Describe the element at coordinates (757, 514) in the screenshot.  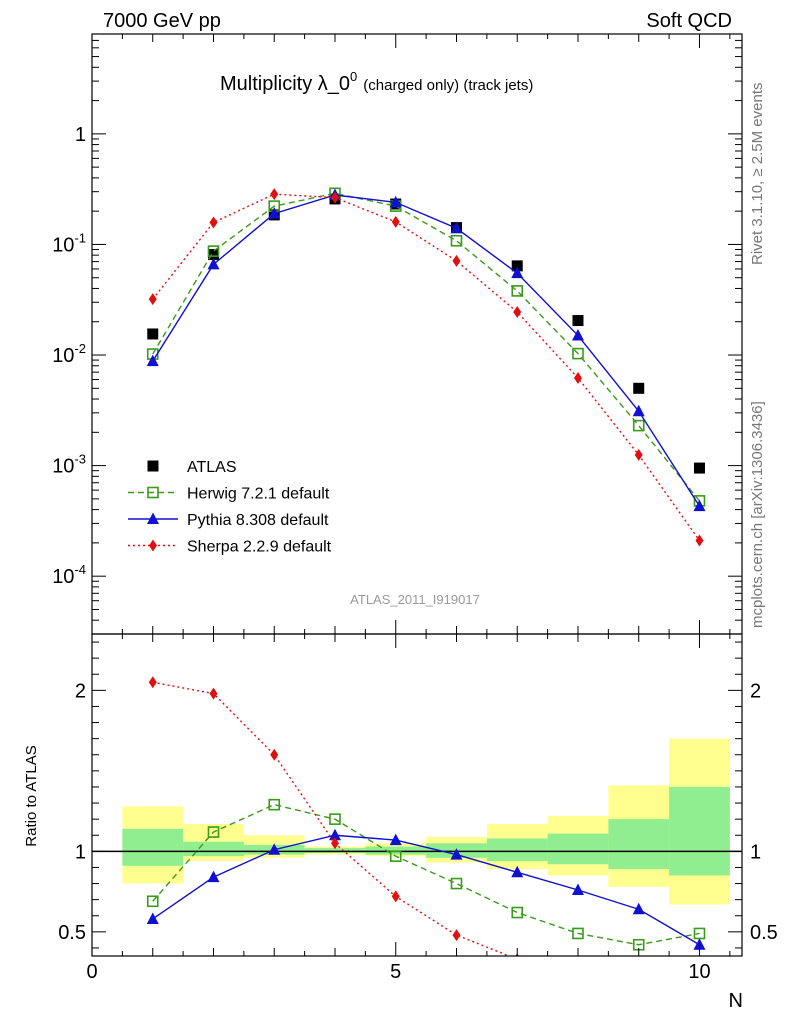
I see `source-label: mcplots.cern.ch [arXiv:1306.3436]` at that location.